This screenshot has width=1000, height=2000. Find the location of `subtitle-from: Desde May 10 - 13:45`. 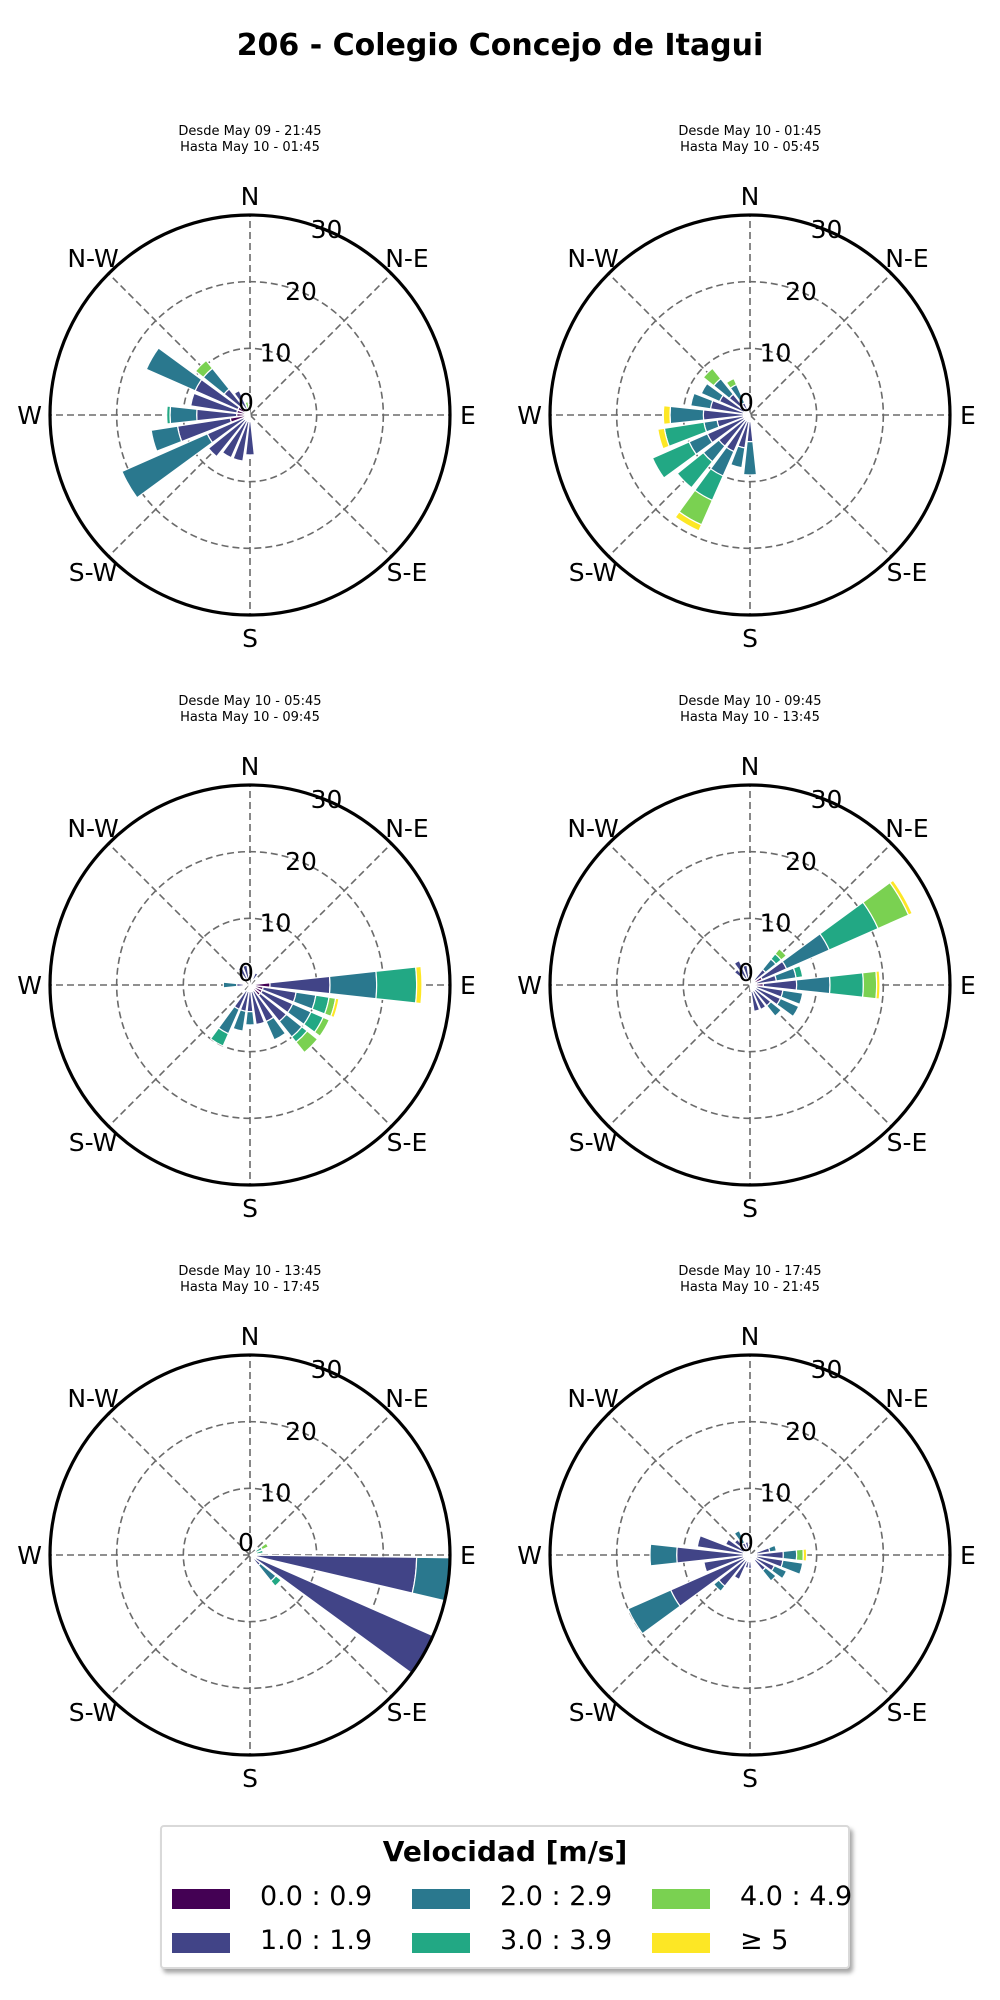

subtitle-from: Desde May 10 - 13:45 is located at coordinates (249, 1271).